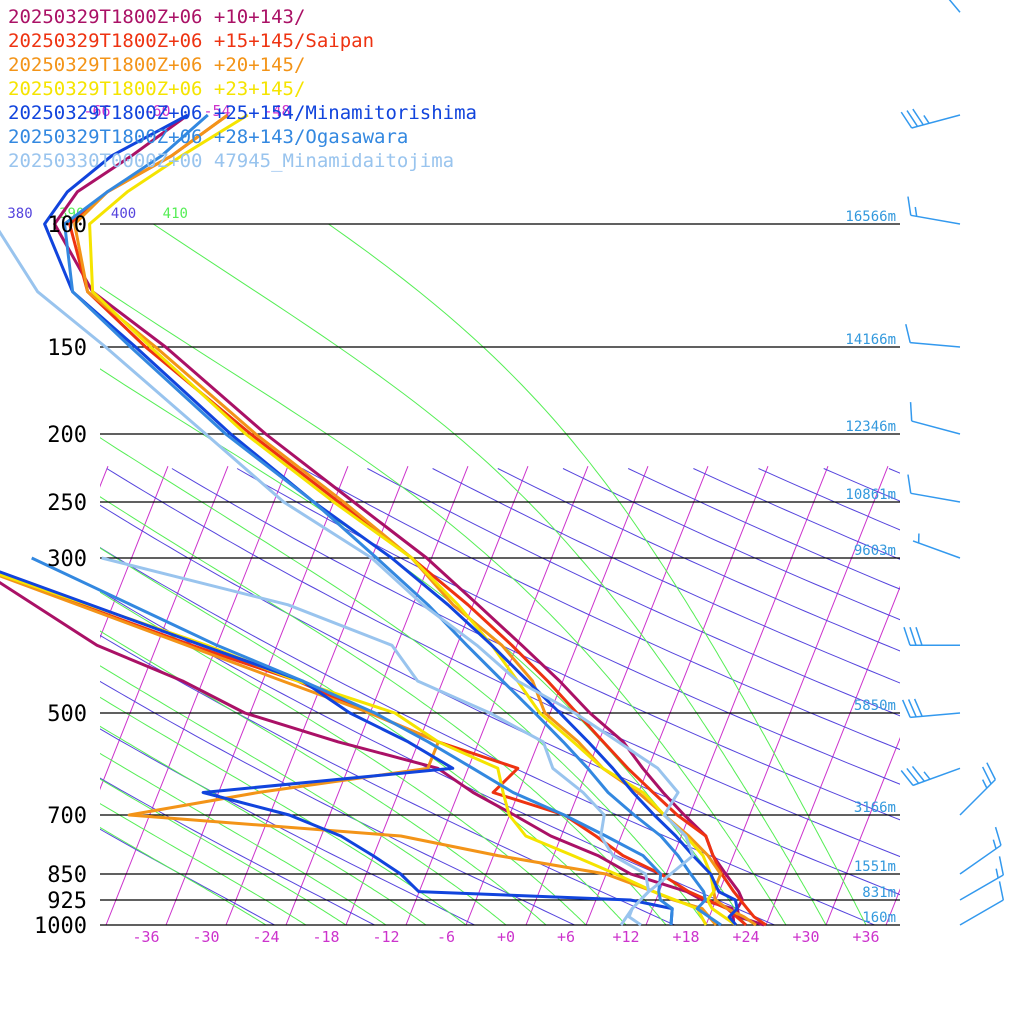  I want to click on height-label: 9603m, so click(875, 551).